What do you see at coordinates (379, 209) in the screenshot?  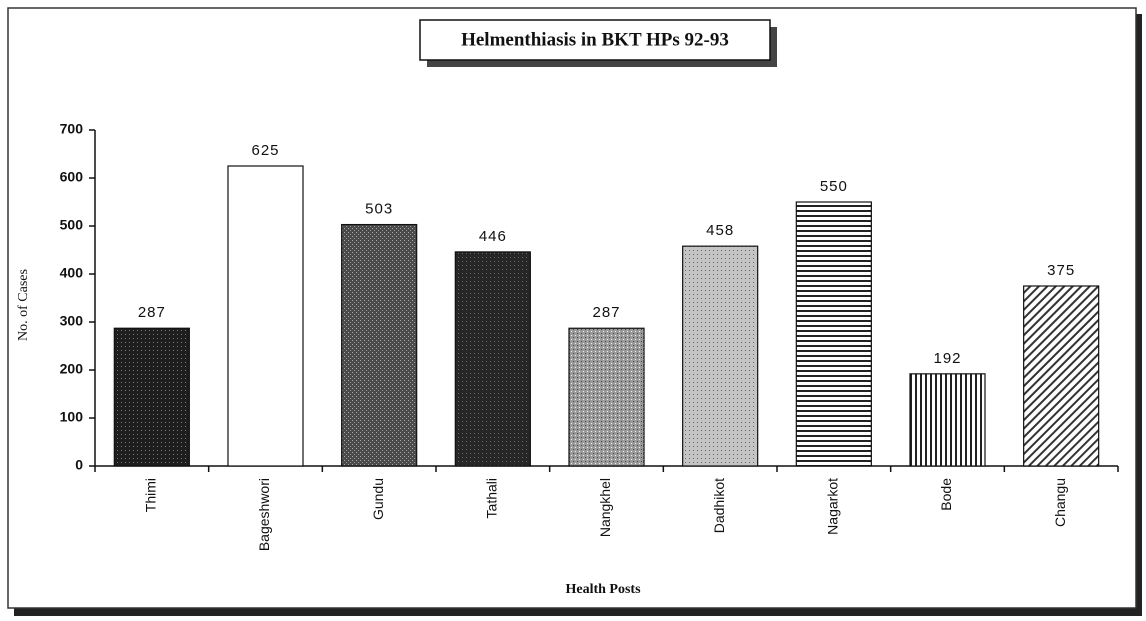 I see `value-label: 503` at bounding box center [379, 209].